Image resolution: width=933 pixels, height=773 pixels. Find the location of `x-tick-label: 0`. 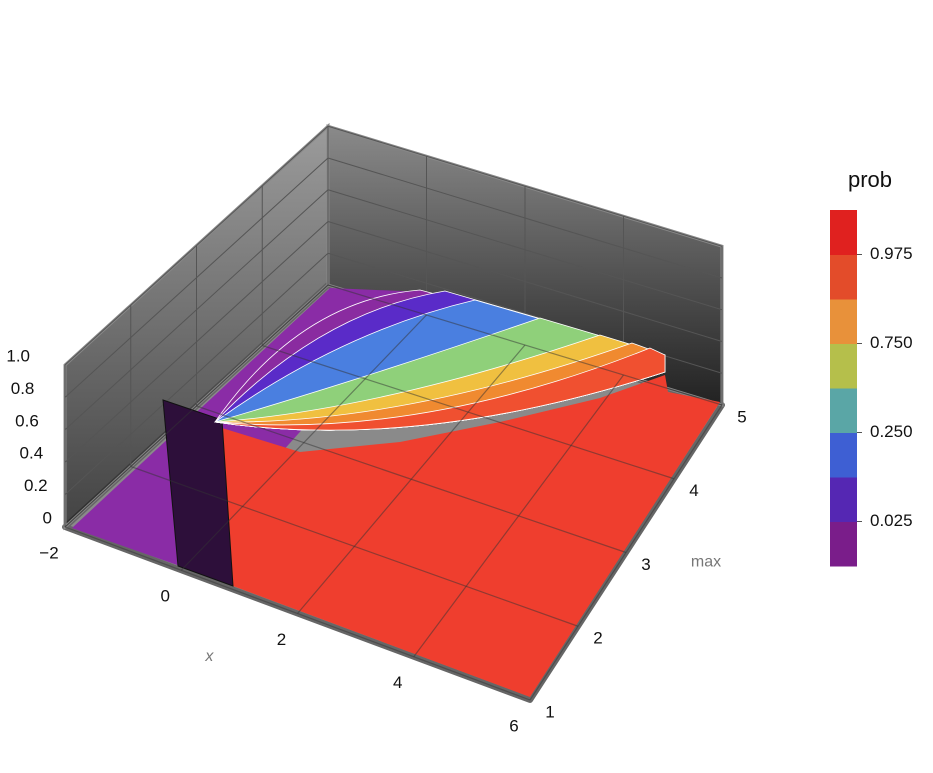

x-tick-label: 0 is located at coordinates (165, 596).